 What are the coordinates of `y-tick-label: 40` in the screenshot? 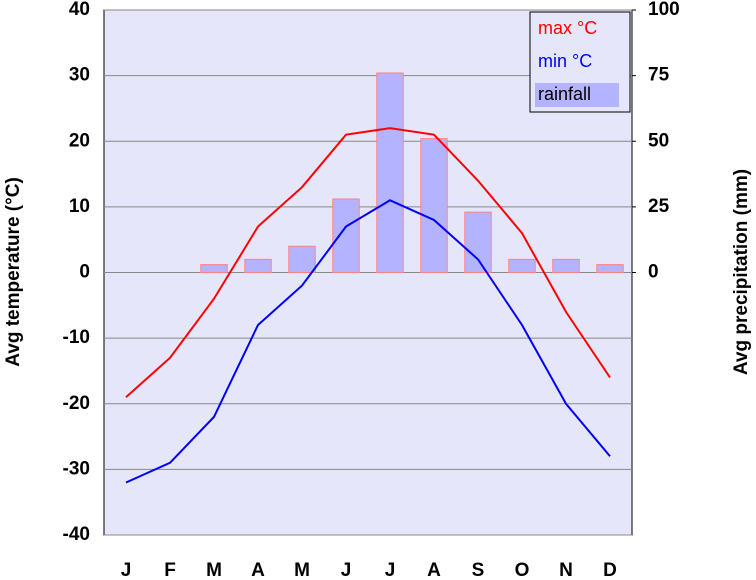 It's located at (79, 10).